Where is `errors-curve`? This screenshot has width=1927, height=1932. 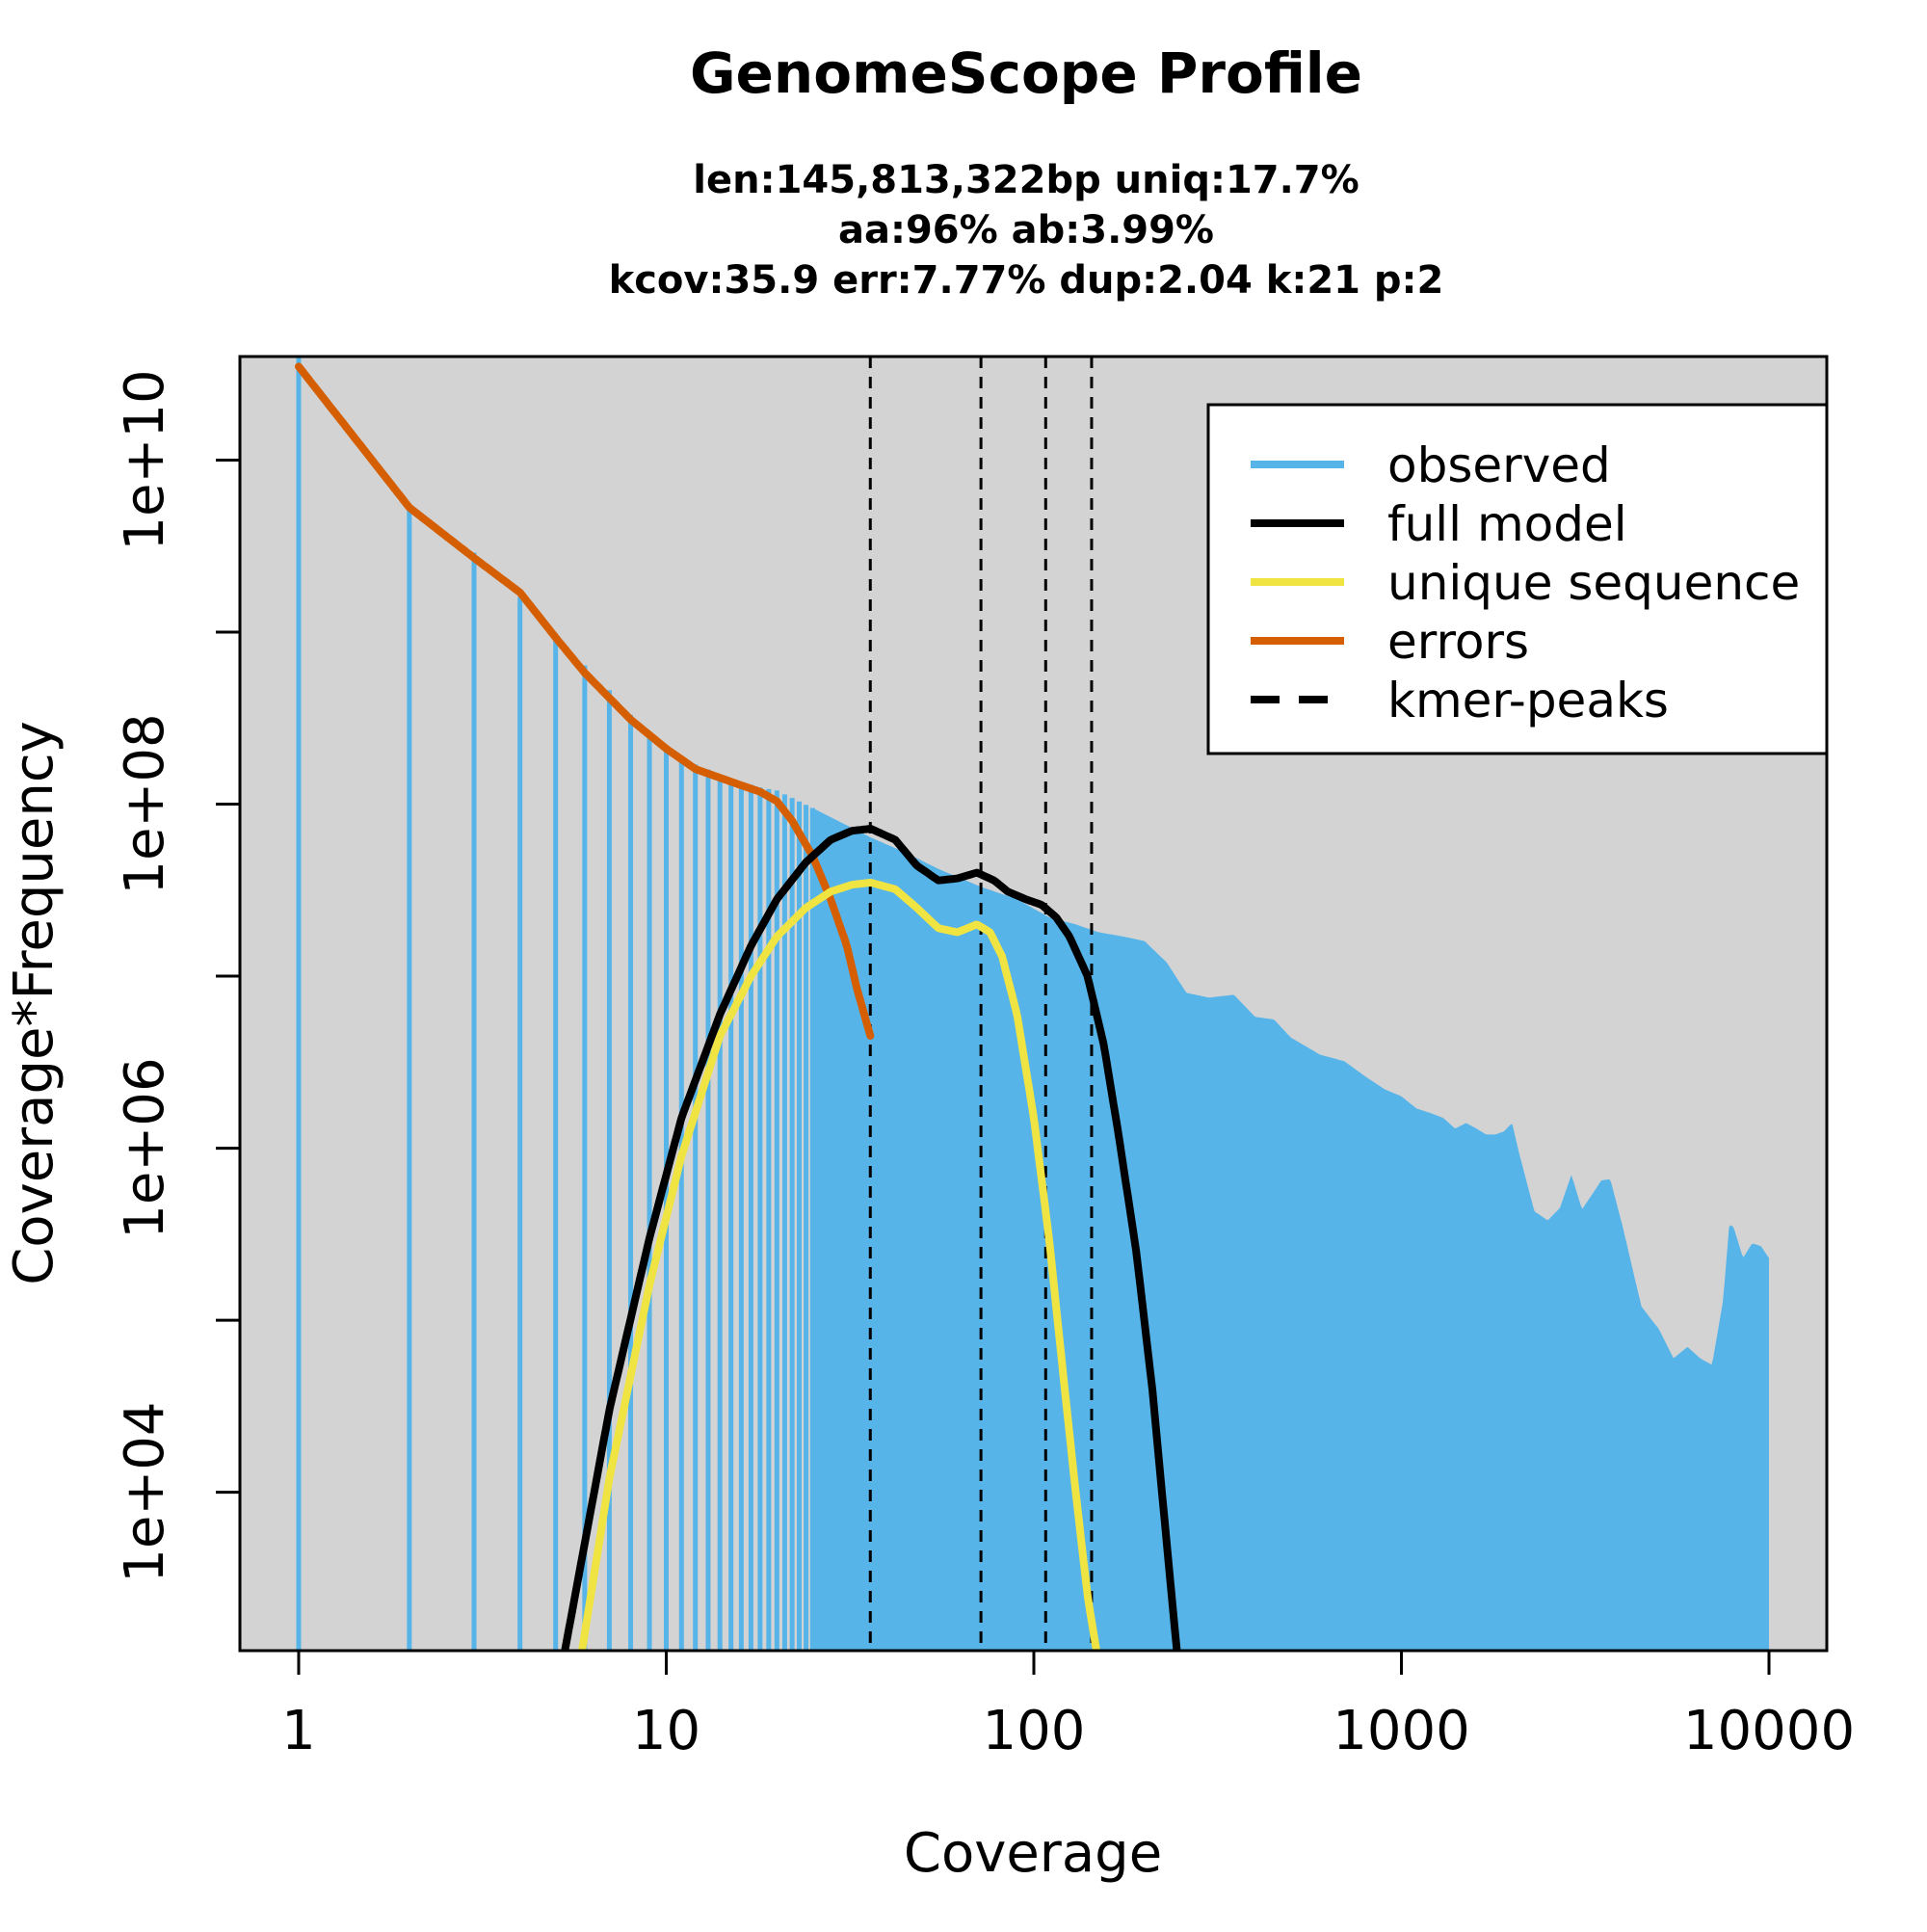
errors-curve is located at coordinates (585, 701).